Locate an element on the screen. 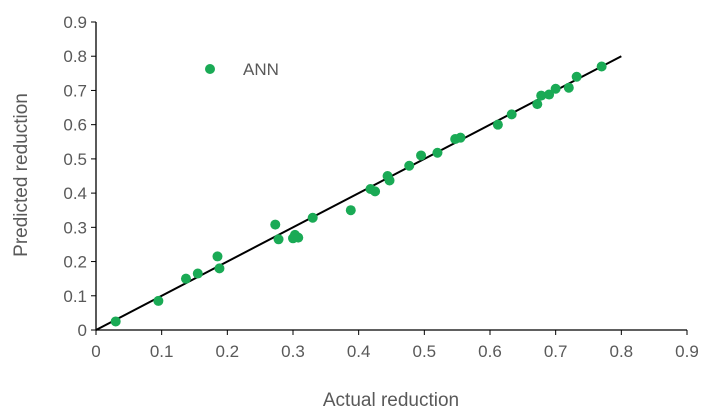 This screenshot has width=705, height=410. legend-label: ANN is located at coordinates (261, 69).